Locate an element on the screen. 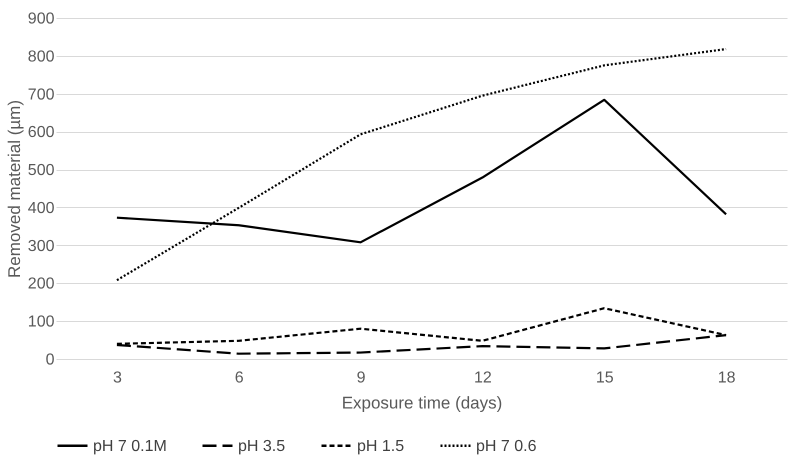  y-tick-label: 200 is located at coordinates (41, 284).